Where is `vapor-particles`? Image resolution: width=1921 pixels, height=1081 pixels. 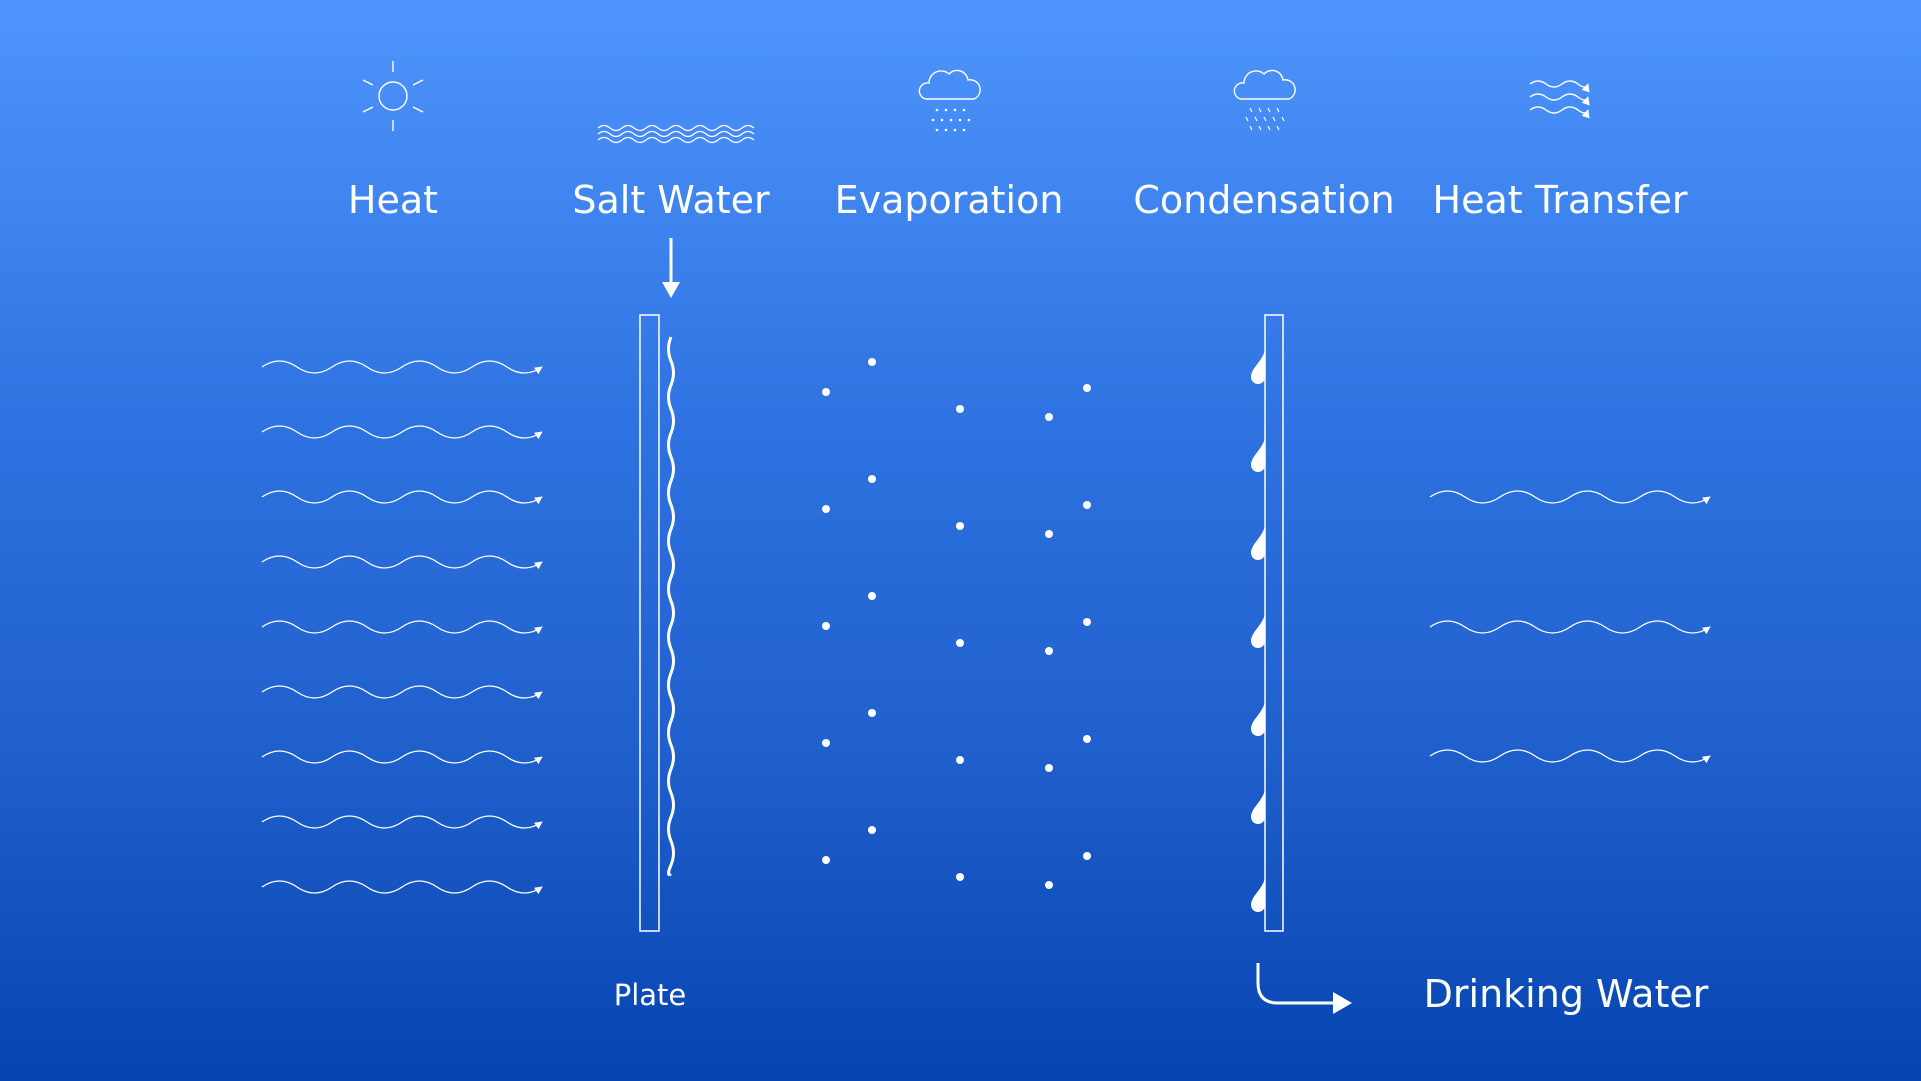 vapor-particles is located at coordinates (956, 623).